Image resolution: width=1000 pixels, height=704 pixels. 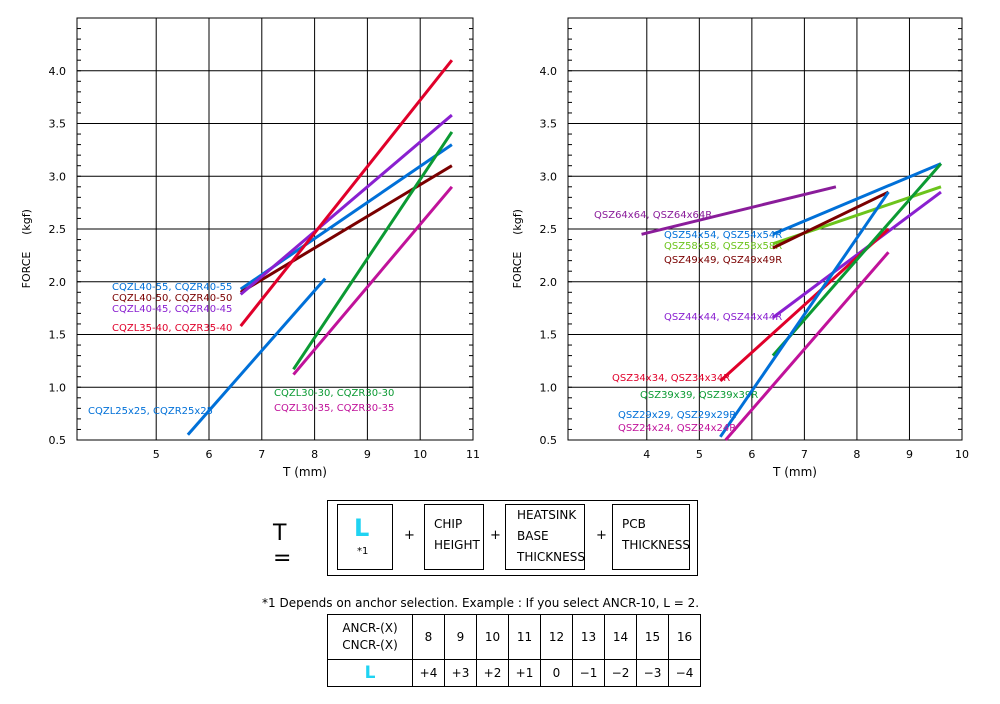 What do you see at coordinates (334, 393) in the screenshot?
I see `series-label: CQZL30-30, CQZR30-30` at bounding box center [334, 393].